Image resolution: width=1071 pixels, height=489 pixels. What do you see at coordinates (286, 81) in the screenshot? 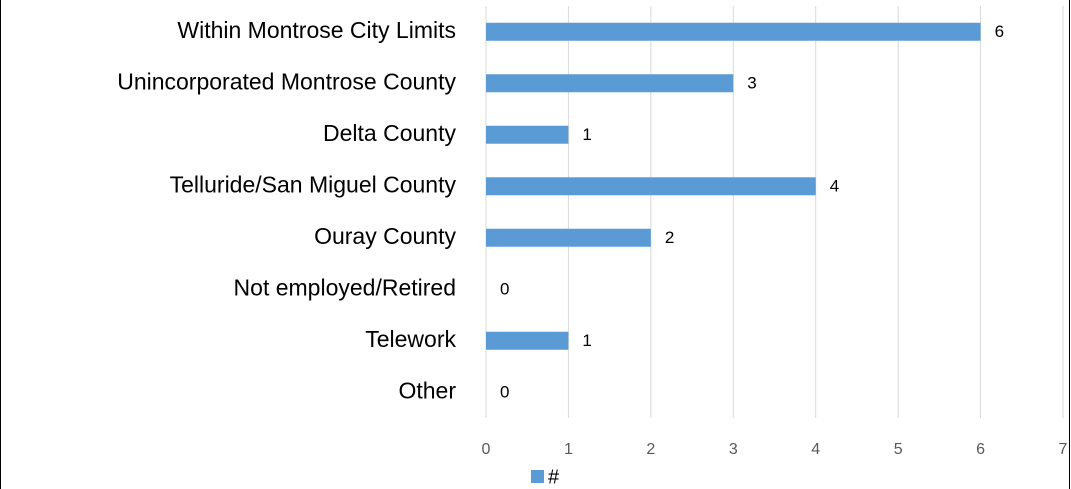
I see `y-tick-label: Unincorporated Montrose County` at bounding box center [286, 81].